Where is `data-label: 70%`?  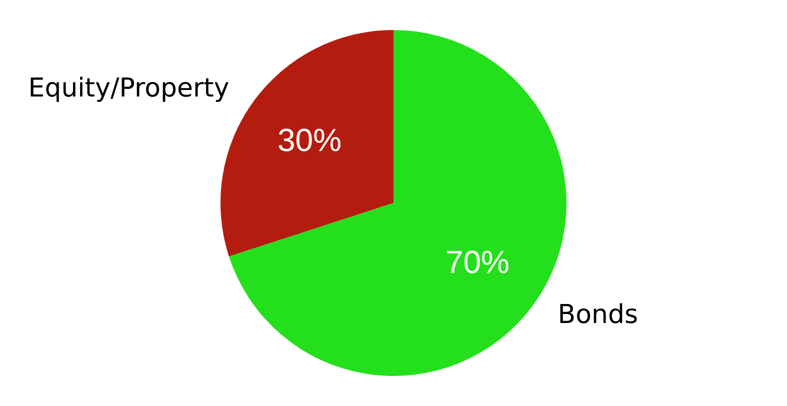 data-label: 70% is located at coordinates (477, 262).